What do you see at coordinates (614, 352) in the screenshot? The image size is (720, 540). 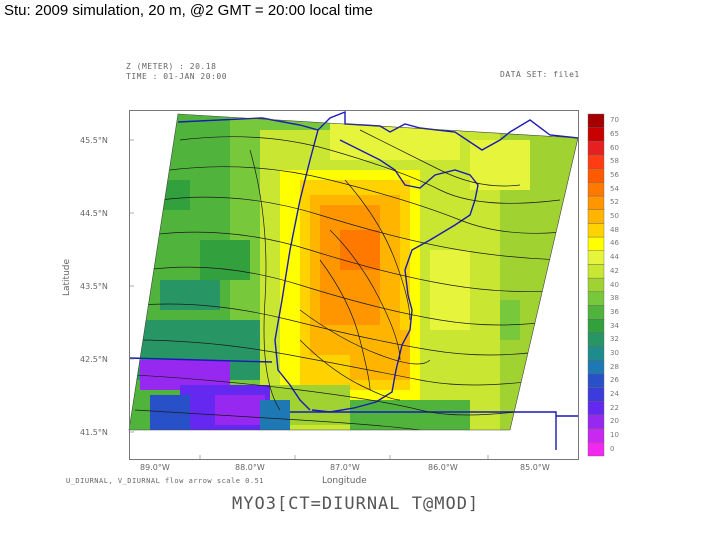 I see `colorbar-label: 30` at bounding box center [614, 352].